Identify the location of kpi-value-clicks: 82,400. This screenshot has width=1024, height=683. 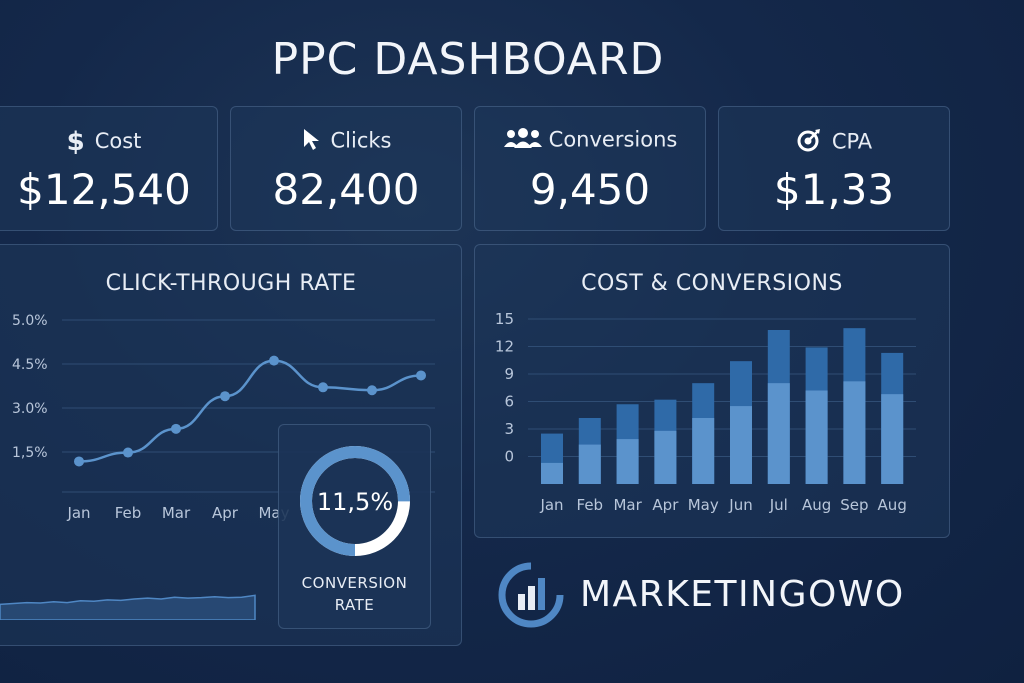
(346, 189).